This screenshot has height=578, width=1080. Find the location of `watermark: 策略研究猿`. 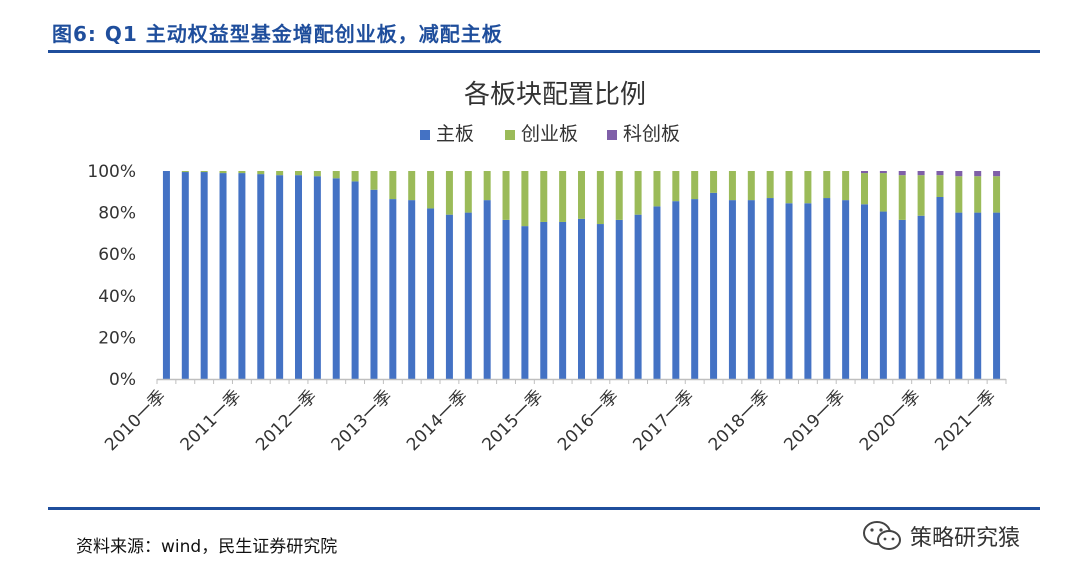

watermark: 策略研究猿 is located at coordinates (941, 536).